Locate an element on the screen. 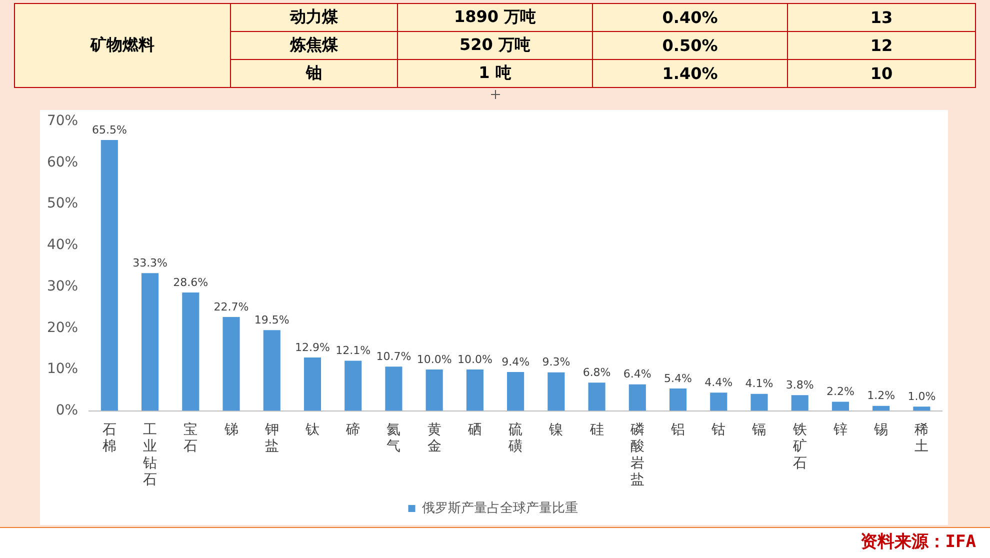 Image resolution: width=990 pixels, height=558 pixels. data-label: 6.4% is located at coordinates (637, 374).